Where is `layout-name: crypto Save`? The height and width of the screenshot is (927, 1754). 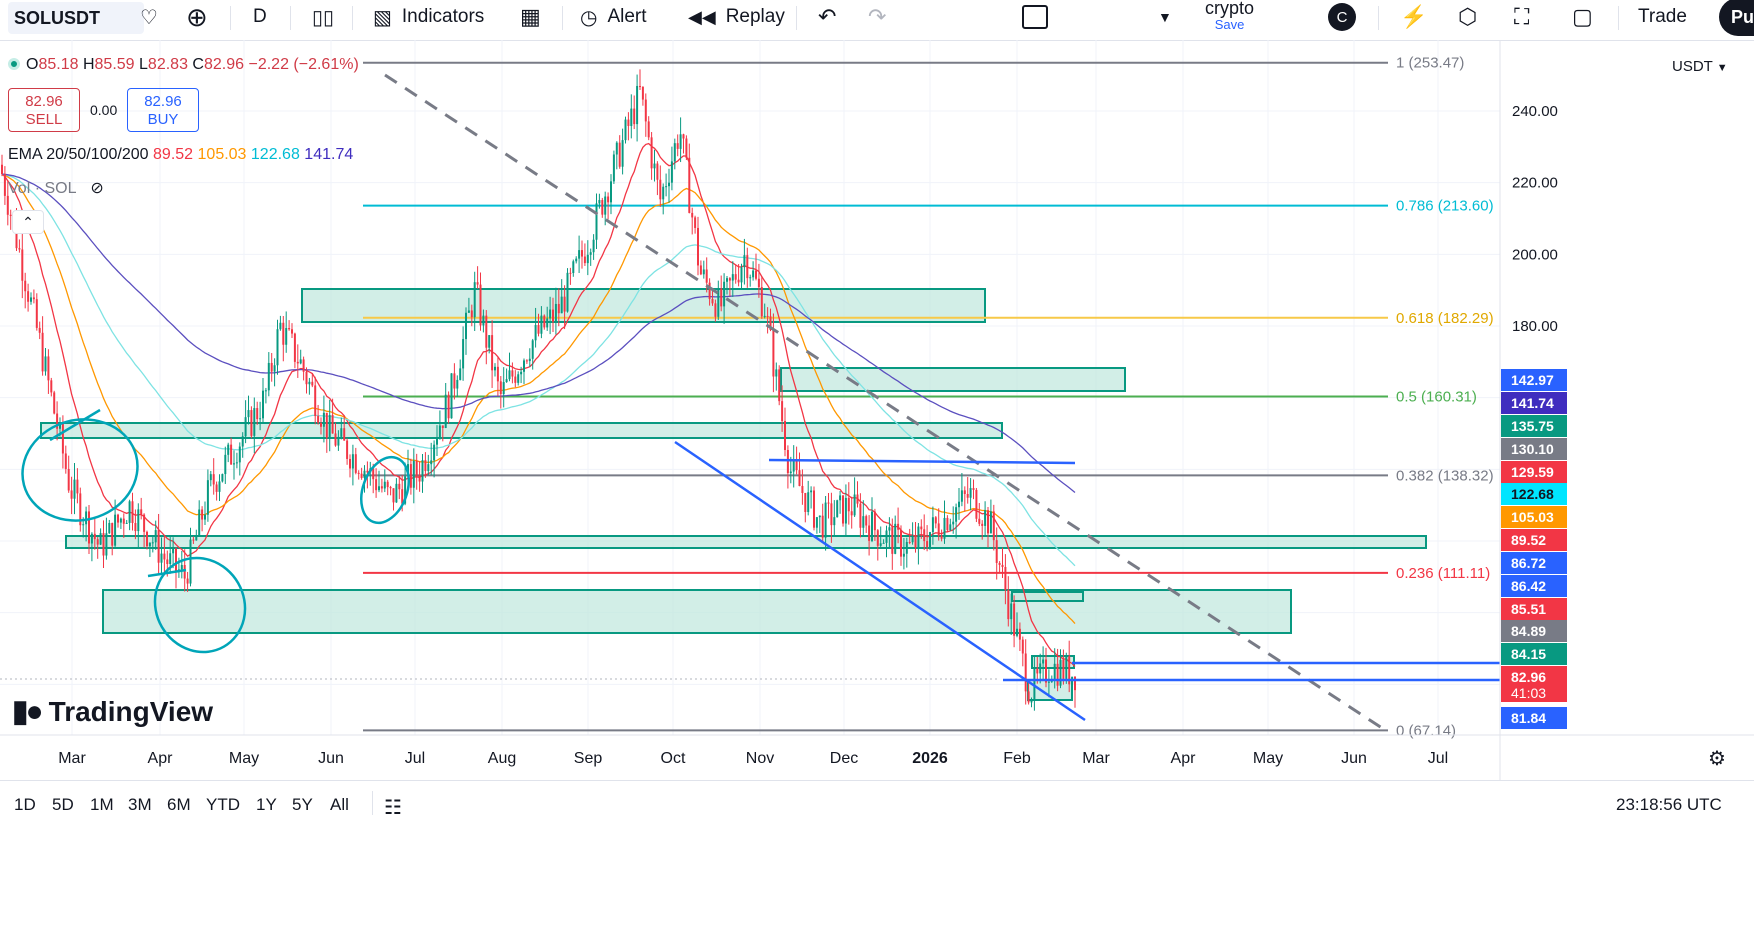
layout-name: crypto Save is located at coordinates (1230, 16).